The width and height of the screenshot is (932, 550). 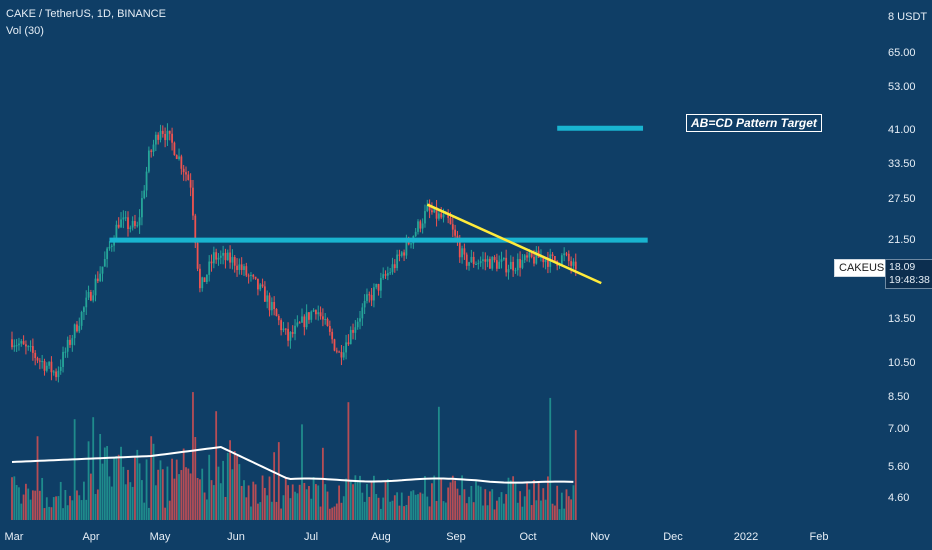 What do you see at coordinates (86, 14) in the screenshot?
I see `symbol-title: CAKE / TetherUS, 1D, BINANCE` at bounding box center [86, 14].